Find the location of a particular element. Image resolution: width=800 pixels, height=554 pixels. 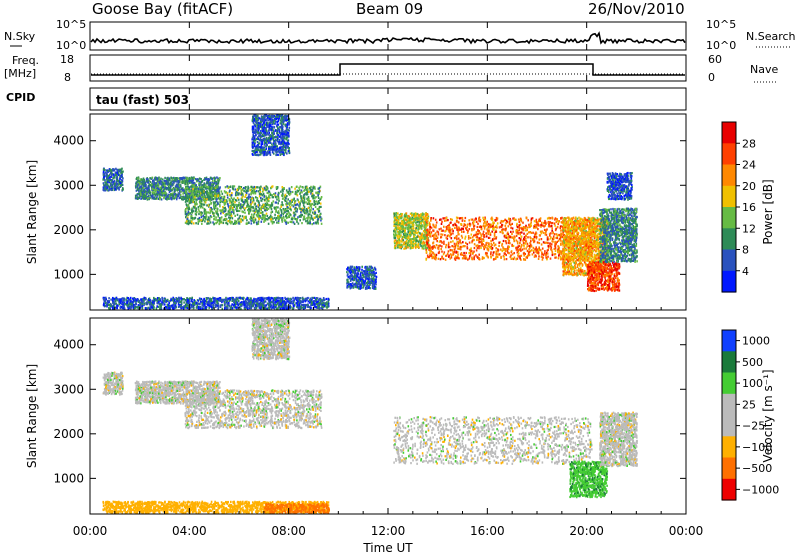

x-tick-label: 04:00 is located at coordinates (189, 531).